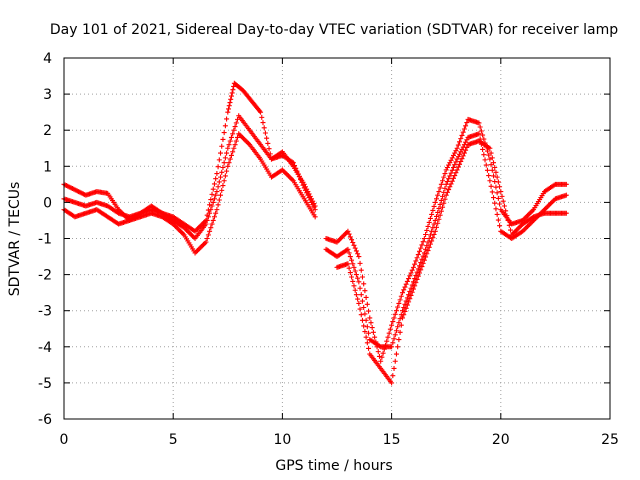 The width and height of the screenshot is (640, 480). What do you see at coordinates (45, 276) in the screenshot?
I see `y-tick-label: -2` at bounding box center [45, 276].